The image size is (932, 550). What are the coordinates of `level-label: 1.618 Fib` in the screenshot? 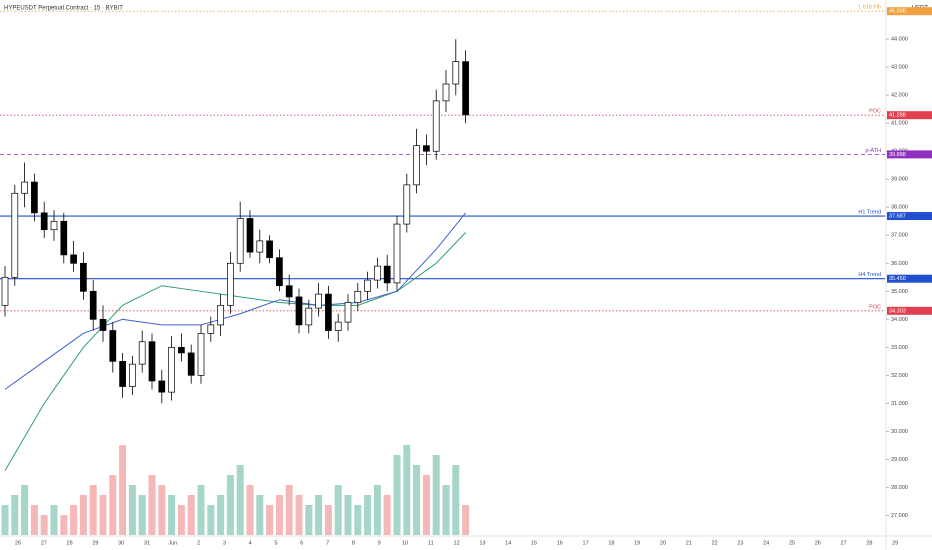 It's located at (869, 8).